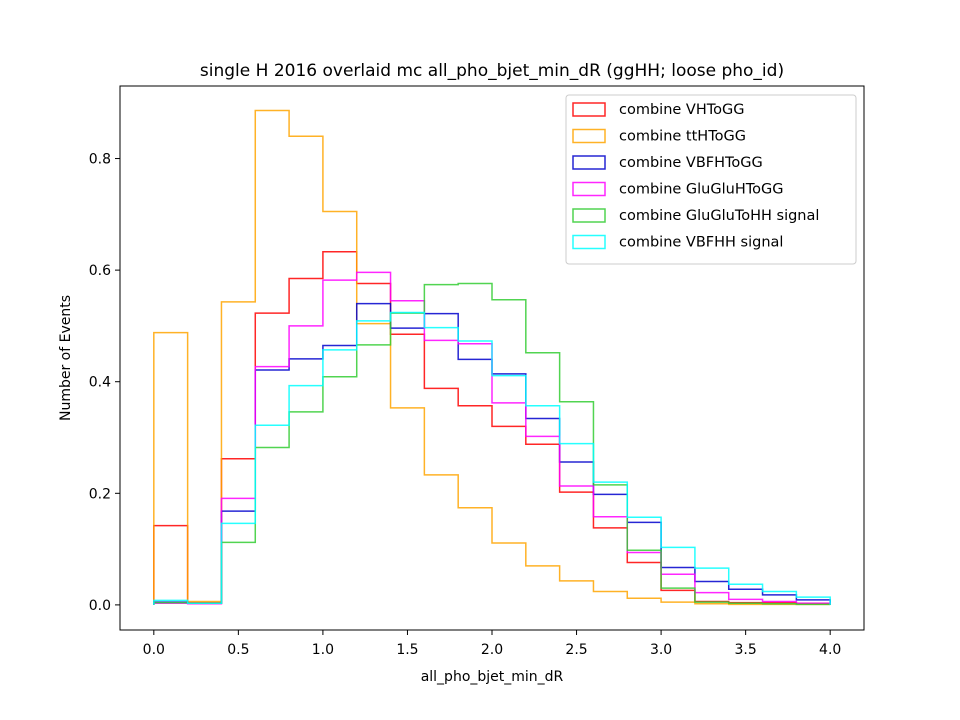 The height and width of the screenshot is (720, 960). Describe the element at coordinates (682, 137) in the screenshot. I see `legend-label: combine ttHToGG` at that location.